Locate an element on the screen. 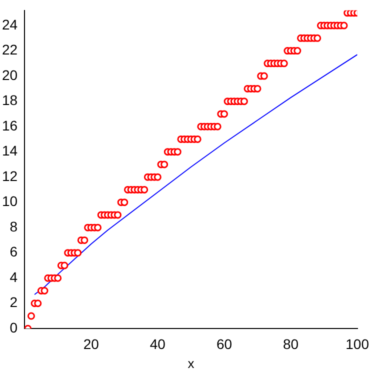 This screenshot has width=372, height=372. y-tick-label: 8 is located at coordinates (14, 226).